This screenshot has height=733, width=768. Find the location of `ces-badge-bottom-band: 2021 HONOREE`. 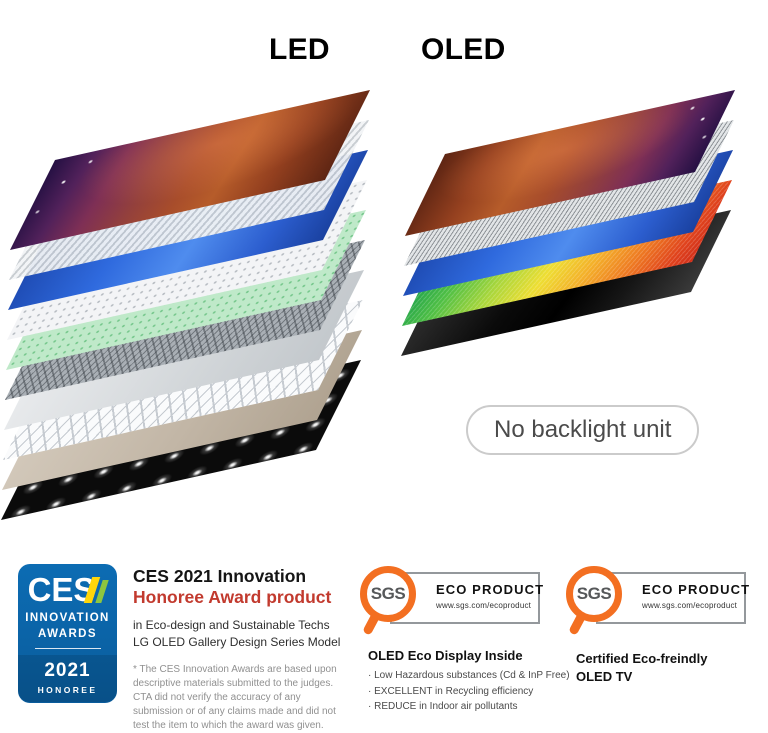

ces-badge-bottom-band: 2021 HONOREE is located at coordinates (67, 679).